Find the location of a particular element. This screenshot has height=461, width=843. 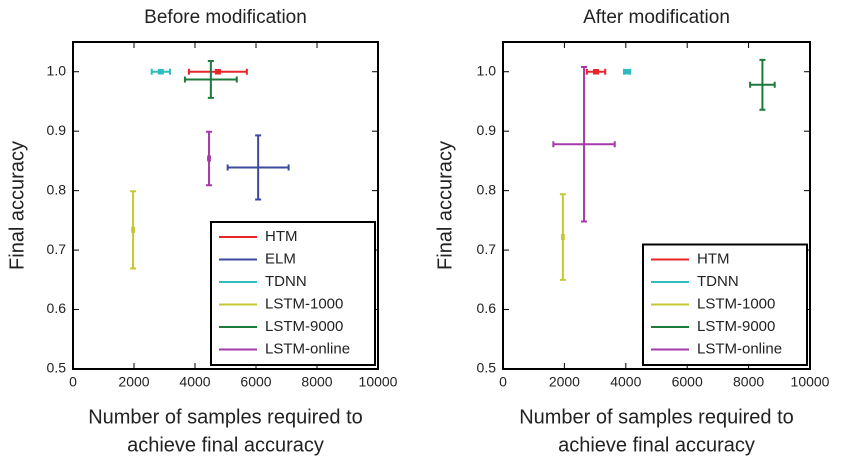

chart-title: Before modification is located at coordinates (225, 17).